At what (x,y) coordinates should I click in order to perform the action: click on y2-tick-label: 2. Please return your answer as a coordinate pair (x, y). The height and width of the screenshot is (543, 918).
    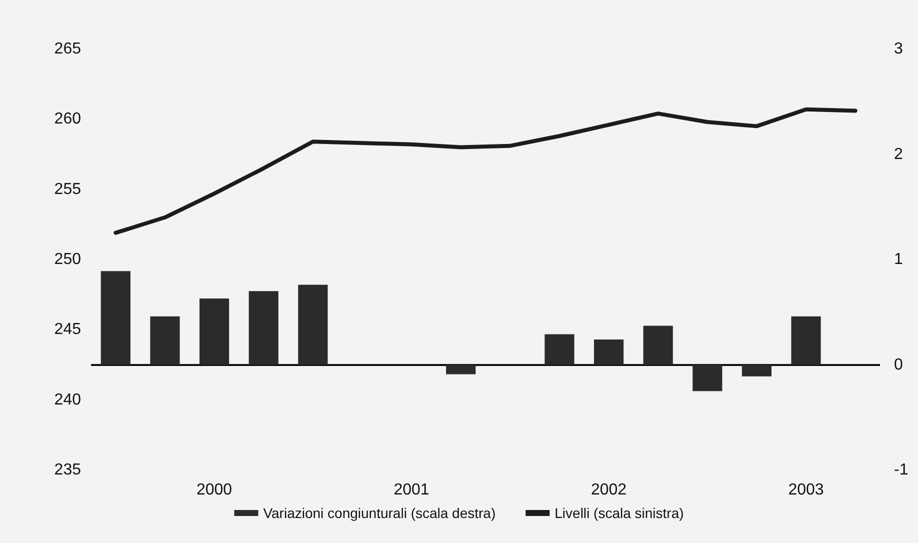
    Looking at the image, I should click on (898, 154).